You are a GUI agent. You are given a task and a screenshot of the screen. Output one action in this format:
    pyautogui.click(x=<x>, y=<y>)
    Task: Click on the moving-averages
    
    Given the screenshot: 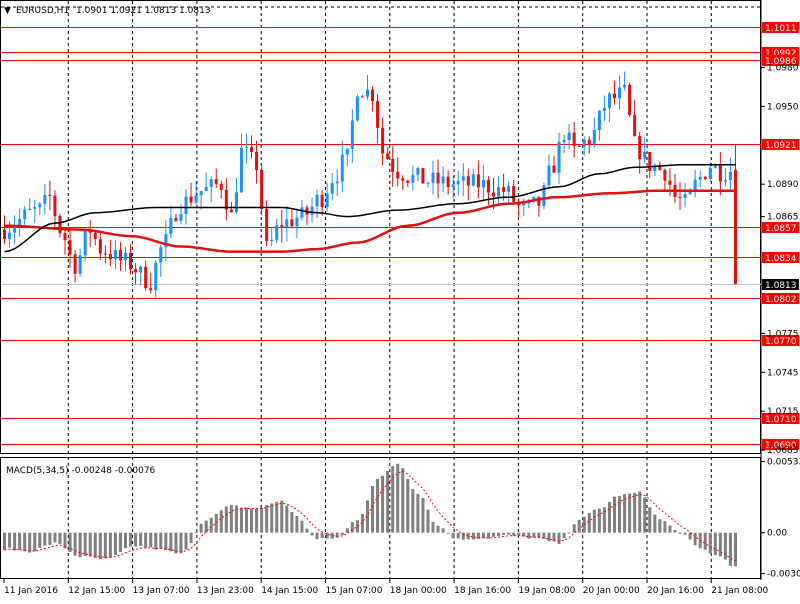 What is the action you would take?
    pyautogui.click(x=370, y=208)
    